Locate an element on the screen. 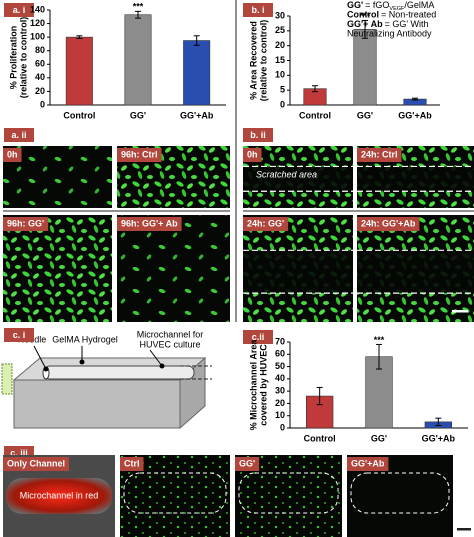 The height and width of the screenshot is (537, 474). note: Control = Non-treated is located at coordinates (391, 15).